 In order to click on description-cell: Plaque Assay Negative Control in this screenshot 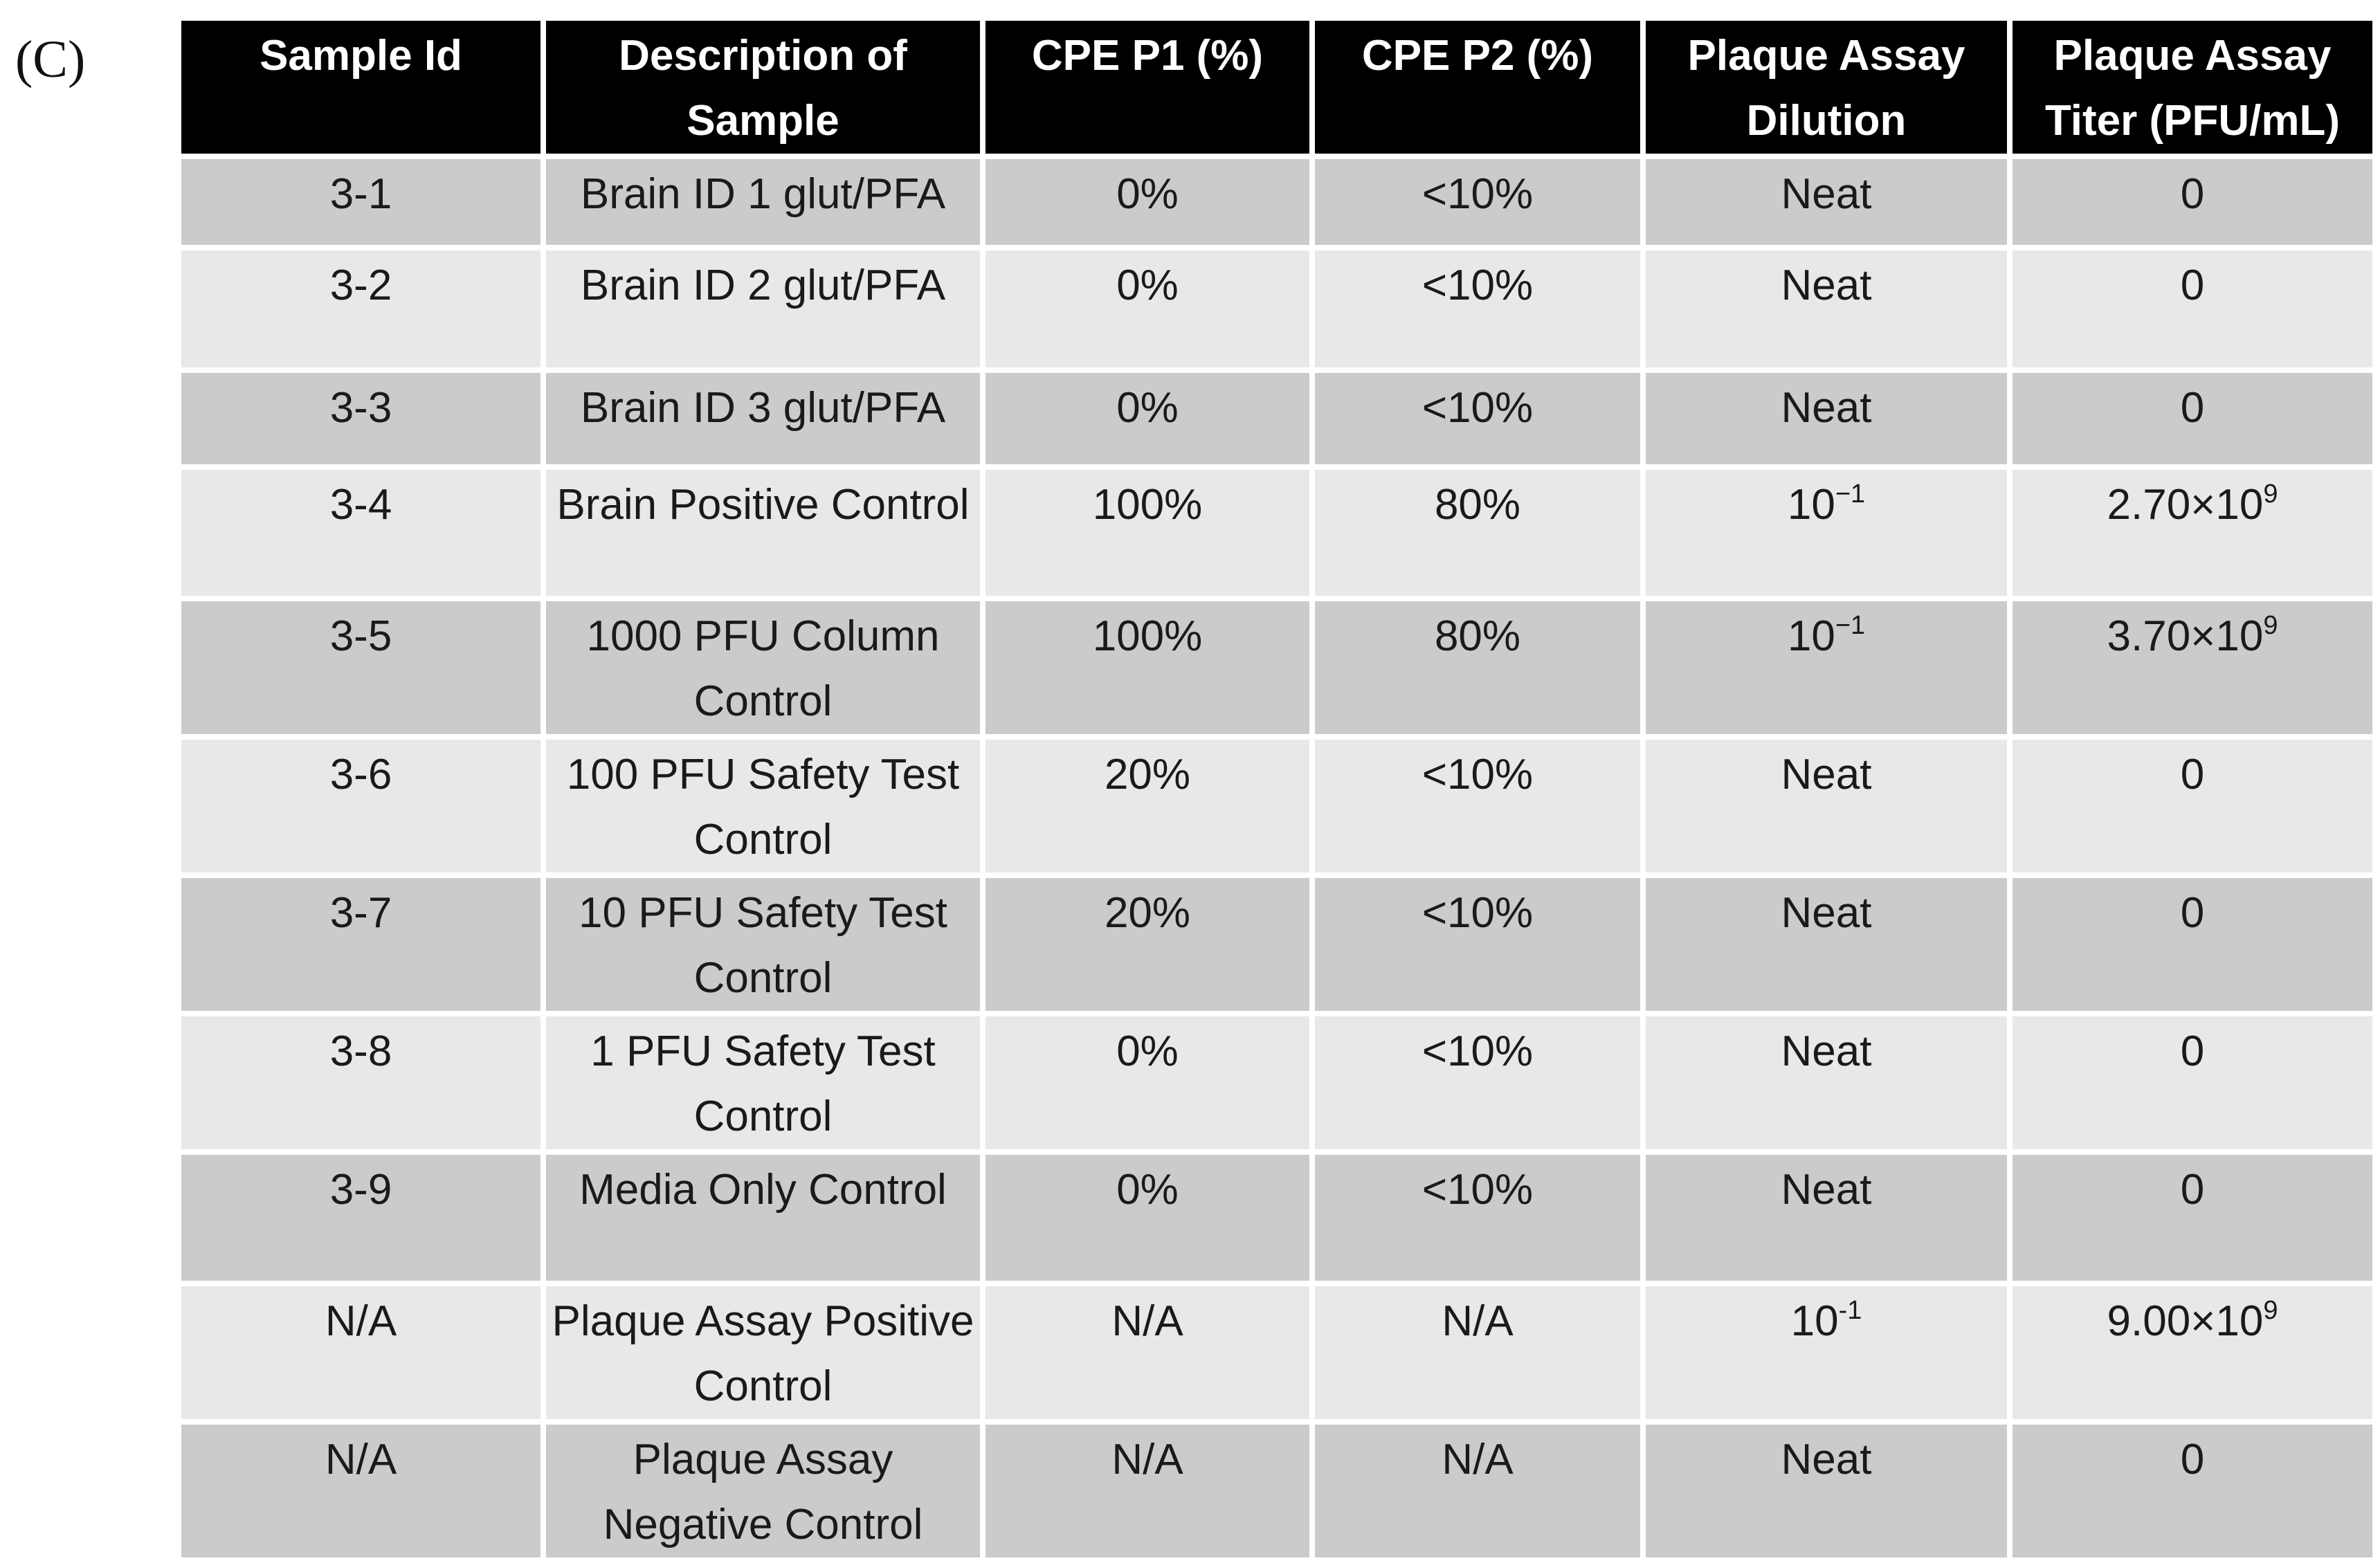, I will do `click(763, 1491)`.